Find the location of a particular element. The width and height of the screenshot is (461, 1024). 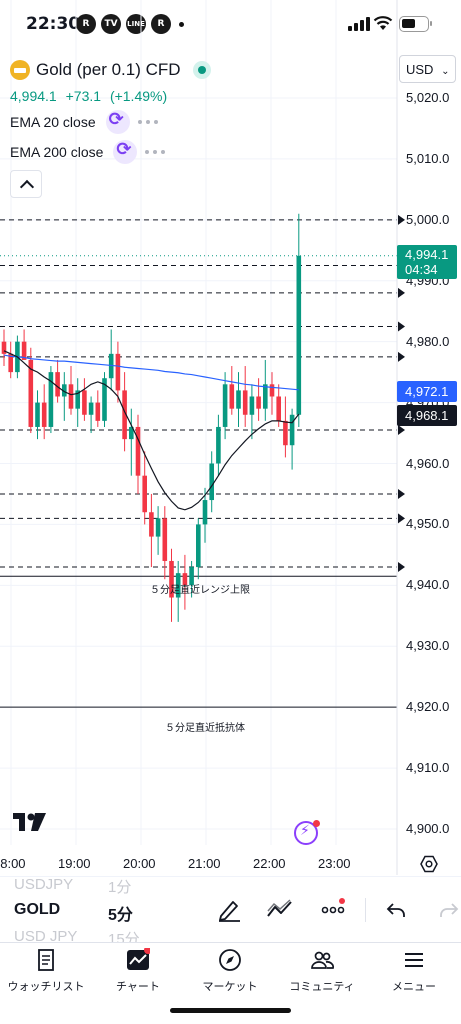

tradingview-logo-icon is located at coordinates (29, 822).